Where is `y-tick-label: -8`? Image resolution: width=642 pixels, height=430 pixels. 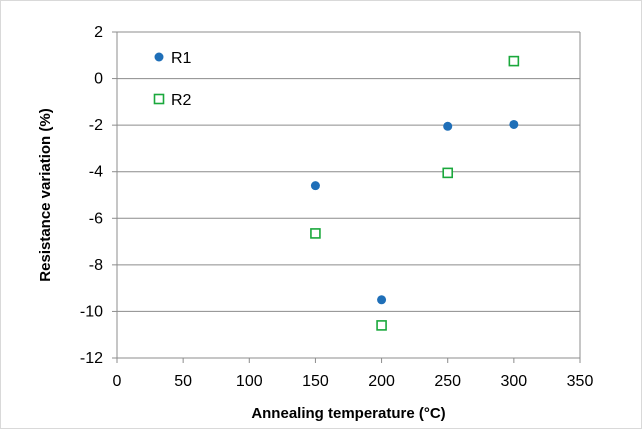 y-tick-label: -8 is located at coordinates (96, 265).